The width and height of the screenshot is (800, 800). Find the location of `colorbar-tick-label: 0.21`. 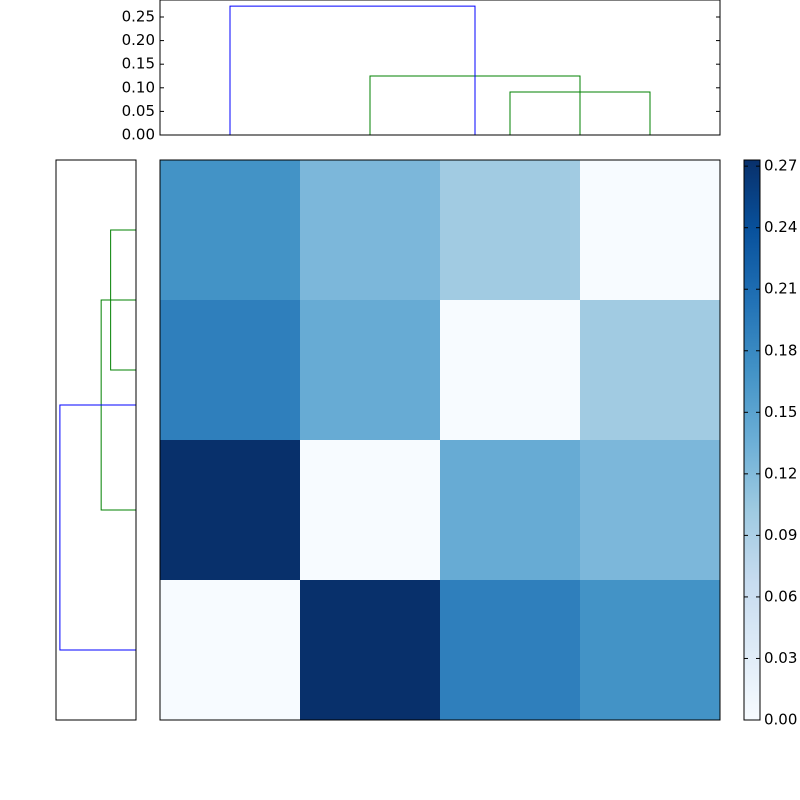

colorbar-tick-label: 0.21 is located at coordinates (780, 289).